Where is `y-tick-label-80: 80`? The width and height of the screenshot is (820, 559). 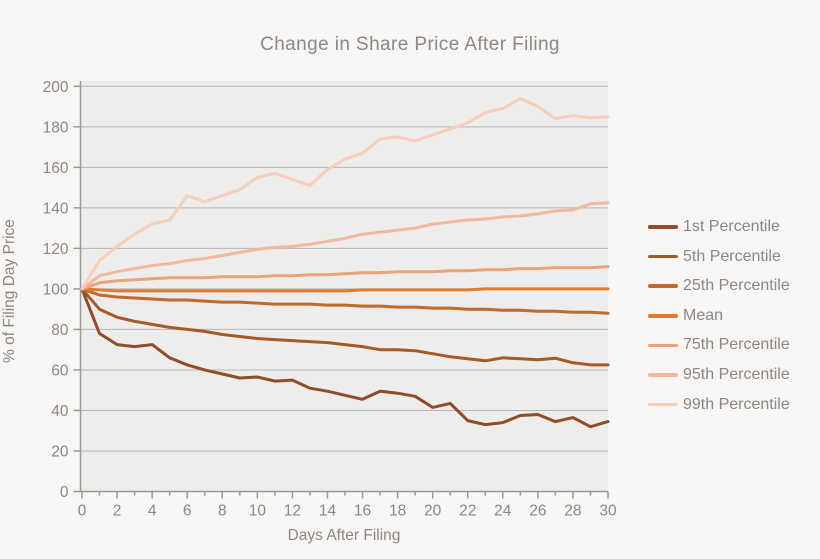
y-tick-label-80: 80 is located at coordinates (60, 330).